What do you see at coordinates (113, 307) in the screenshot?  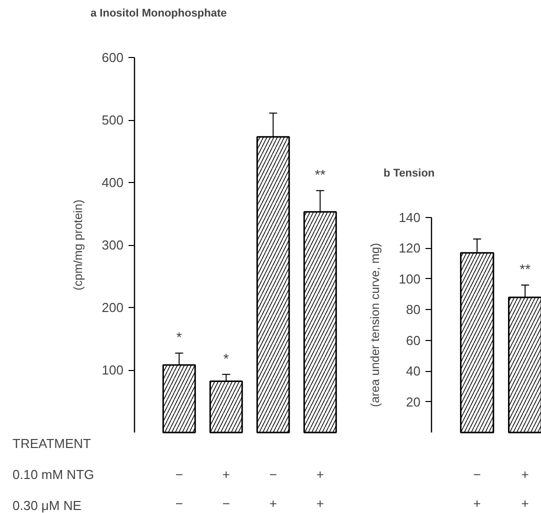 I see `y-tick-label: 200` at bounding box center [113, 307].